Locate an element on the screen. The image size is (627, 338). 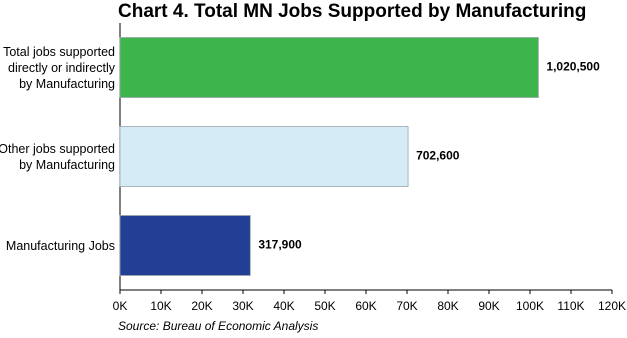
x-tick-label: 30K is located at coordinates (242, 306).